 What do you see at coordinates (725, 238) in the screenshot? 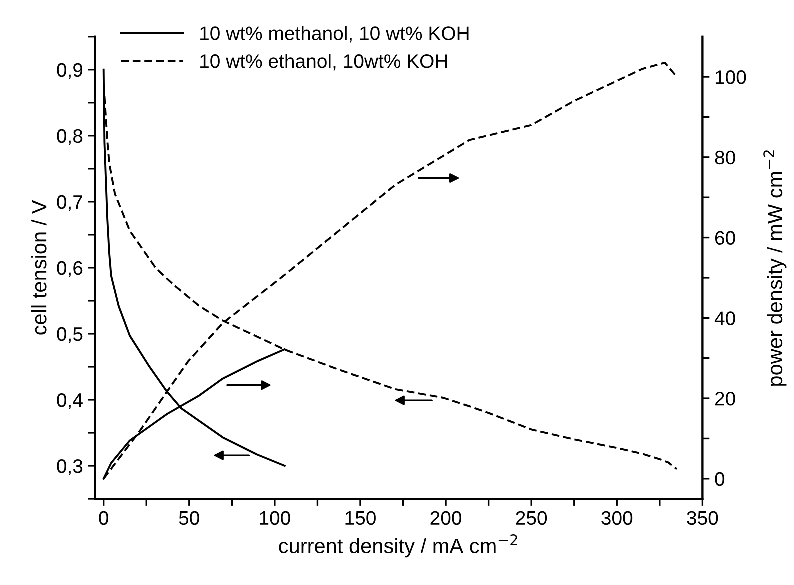
I see `y2-tick-label: 60` at bounding box center [725, 238].